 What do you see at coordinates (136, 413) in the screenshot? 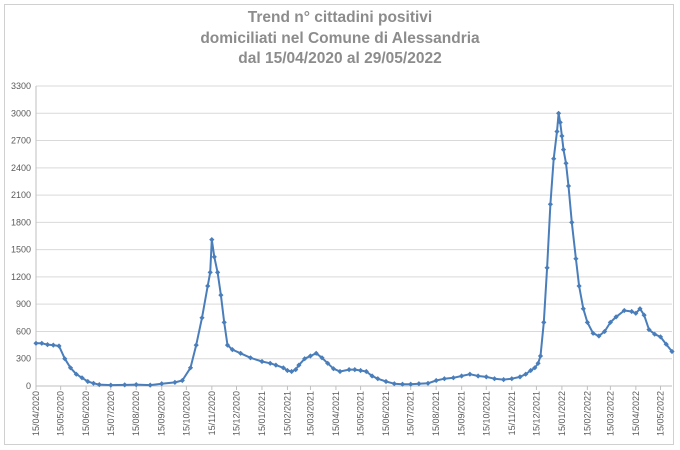
I see `x-tick-label: 15/08/2020` at bounding box center [136, 413].